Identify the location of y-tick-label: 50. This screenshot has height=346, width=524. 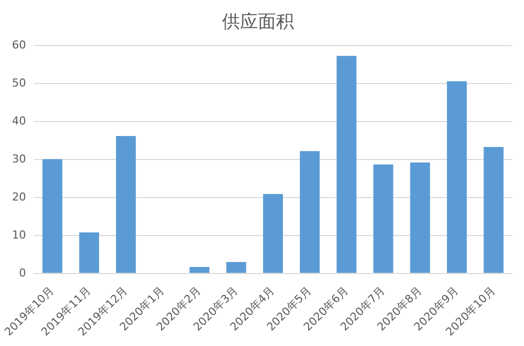
(19, 83).